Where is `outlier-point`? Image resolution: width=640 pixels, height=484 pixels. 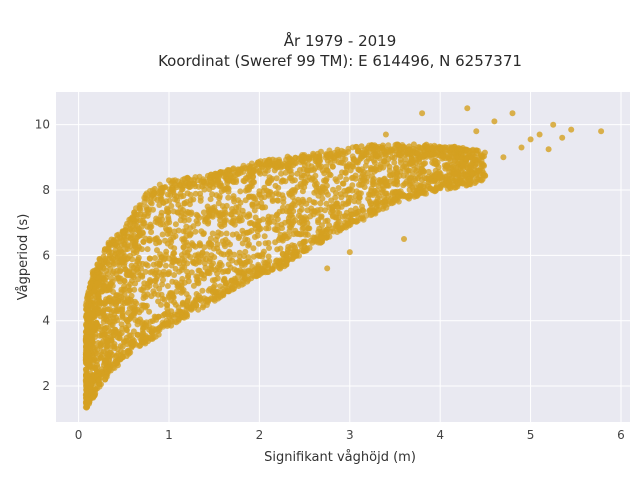
outlier-point is located at coordinates (548, 149).